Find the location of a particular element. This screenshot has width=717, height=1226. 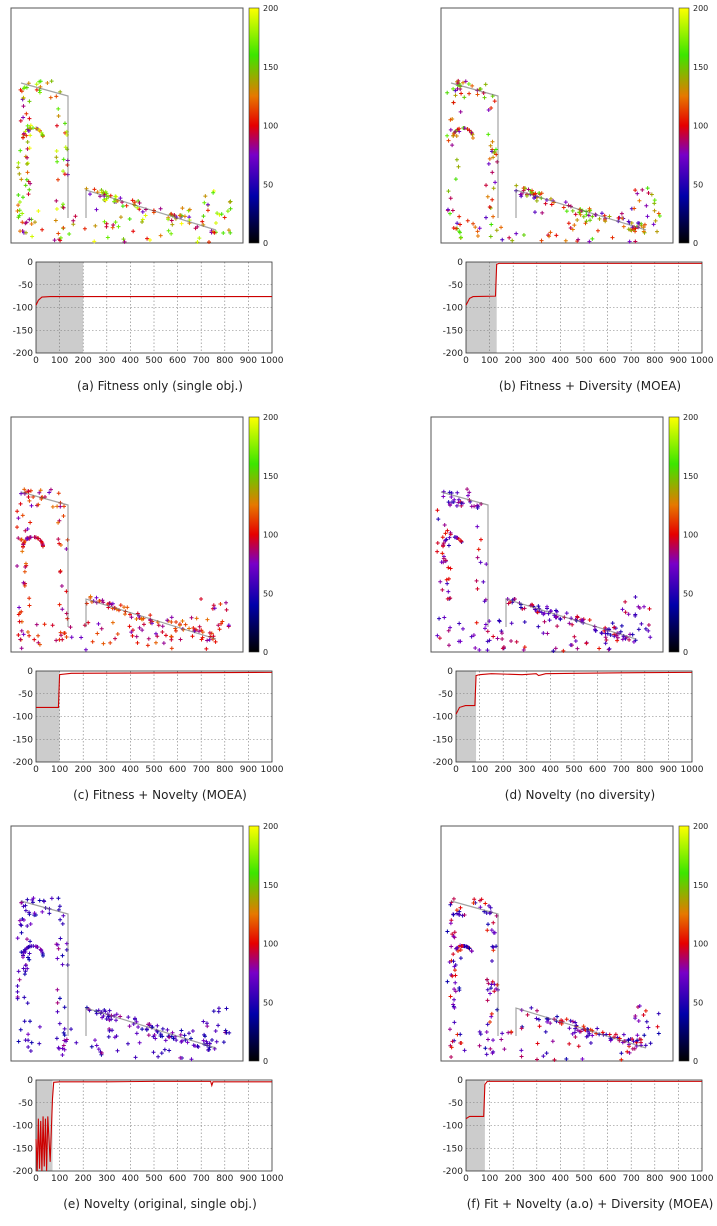

colorbar-tick-label: 200 is located at coordinates (700, 8).